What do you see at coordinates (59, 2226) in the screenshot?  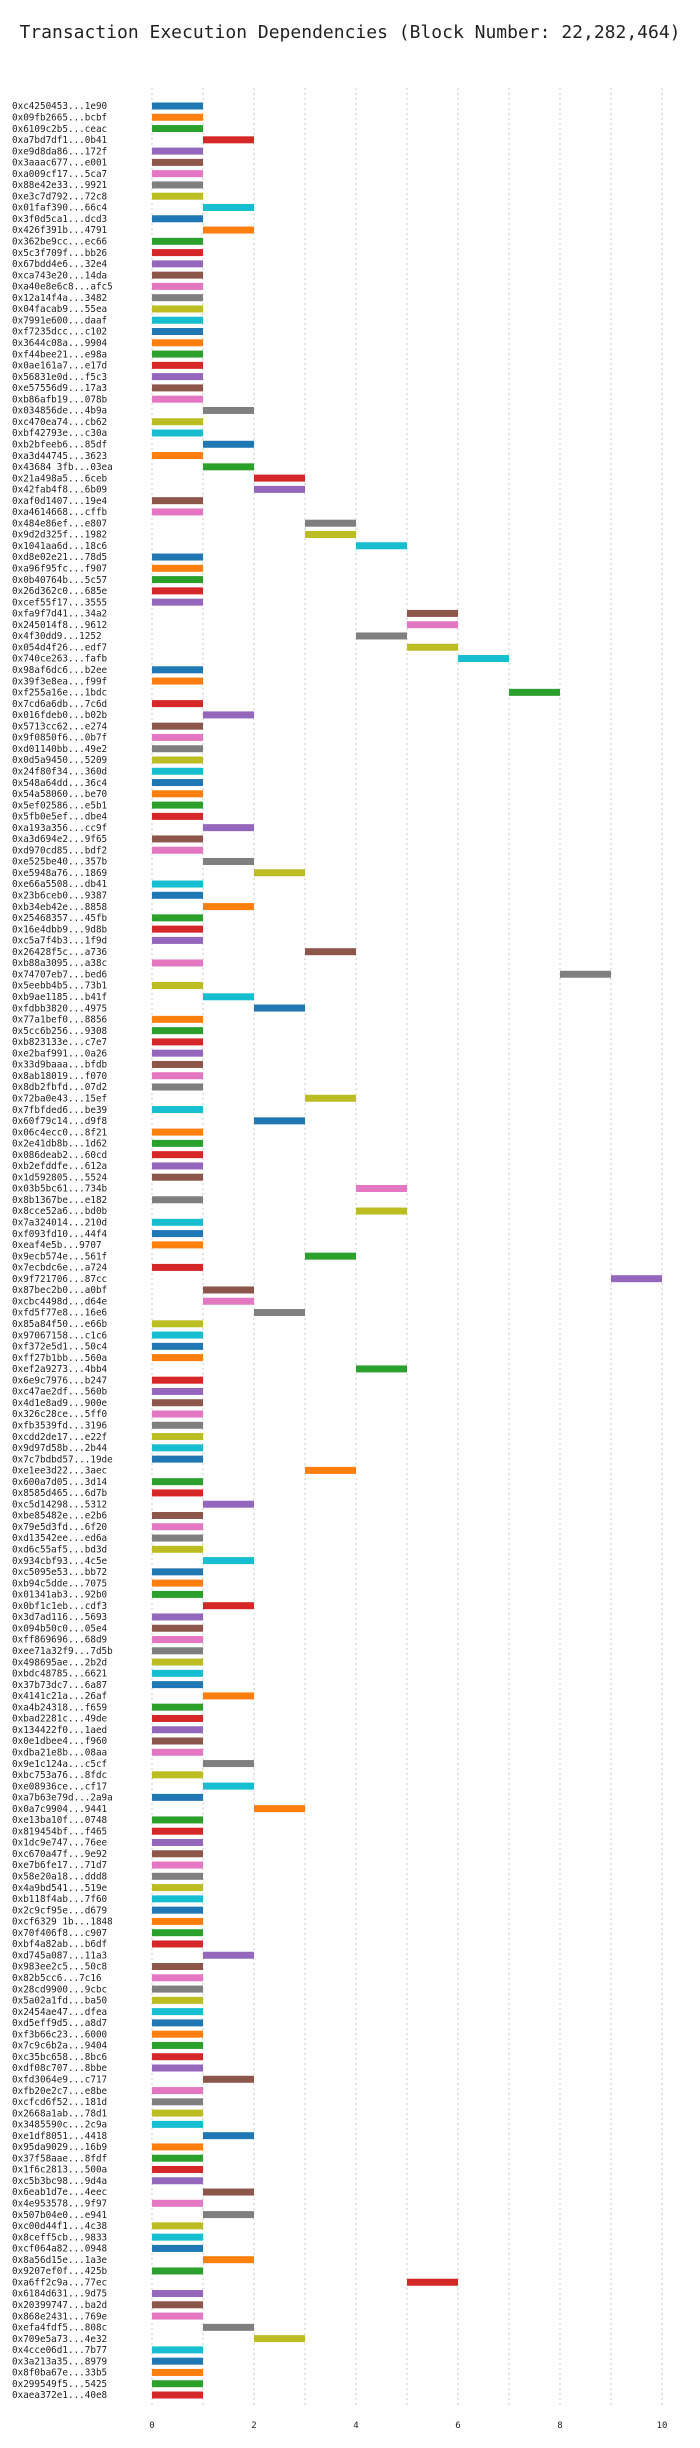 I see `y-tick-label: 0xc00d44f1...4c38` at bounding box center [59, 2226].